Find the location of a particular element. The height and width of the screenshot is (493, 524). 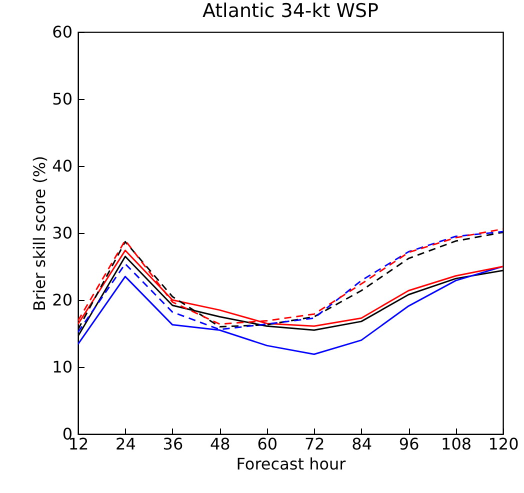

x-tick-label: 24 is located at coordinates (126, 444).